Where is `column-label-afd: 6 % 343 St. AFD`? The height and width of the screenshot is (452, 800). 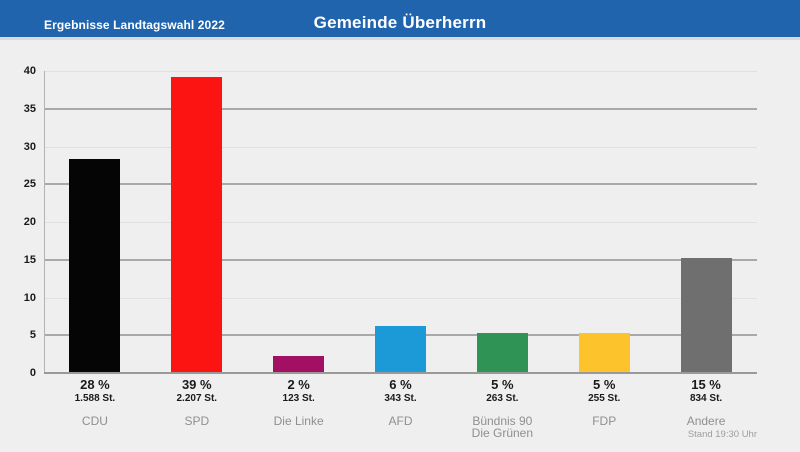 column-label-afd: 6 % 343 St. AFD is located at coordinates (401, 402).